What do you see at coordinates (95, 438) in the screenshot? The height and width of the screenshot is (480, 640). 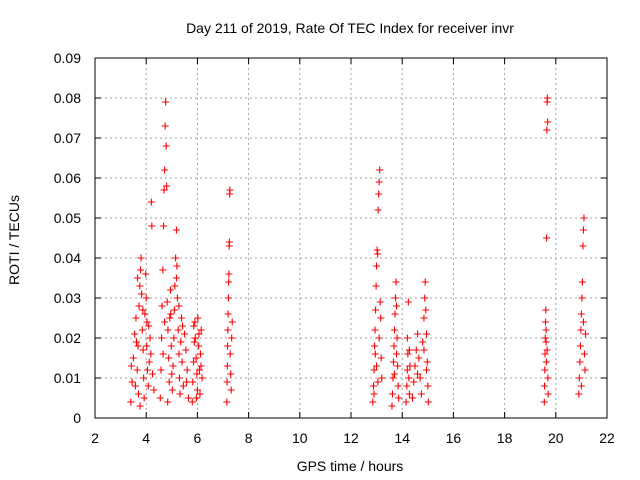 I see `x-tick-label: 2` at bounding box center [95, 438].